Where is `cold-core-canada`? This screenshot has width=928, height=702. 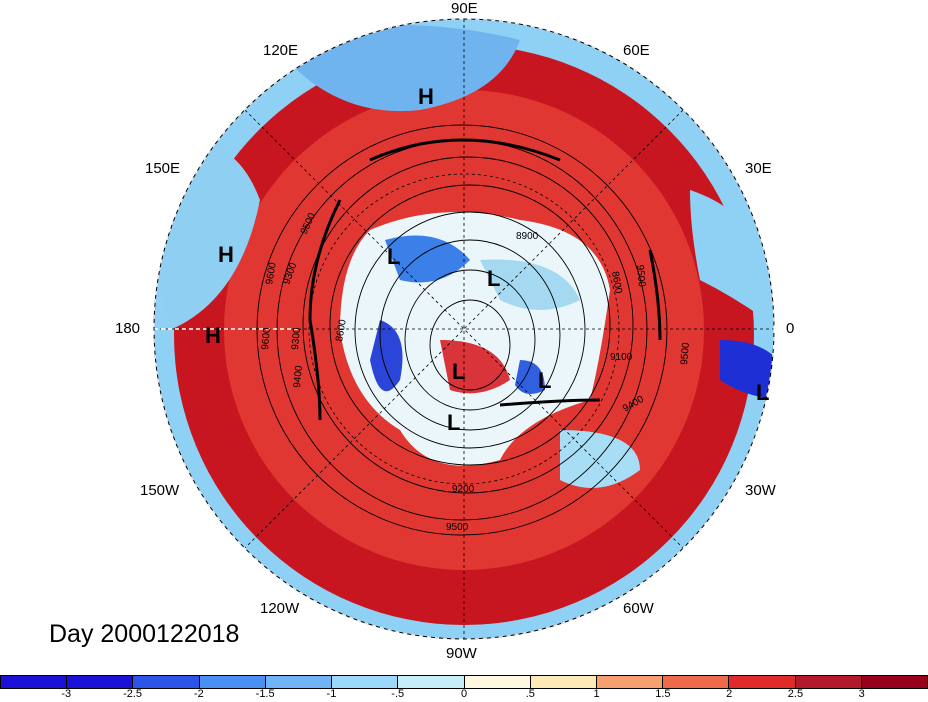
cold-core-canada is located at coordinates (386, 356).